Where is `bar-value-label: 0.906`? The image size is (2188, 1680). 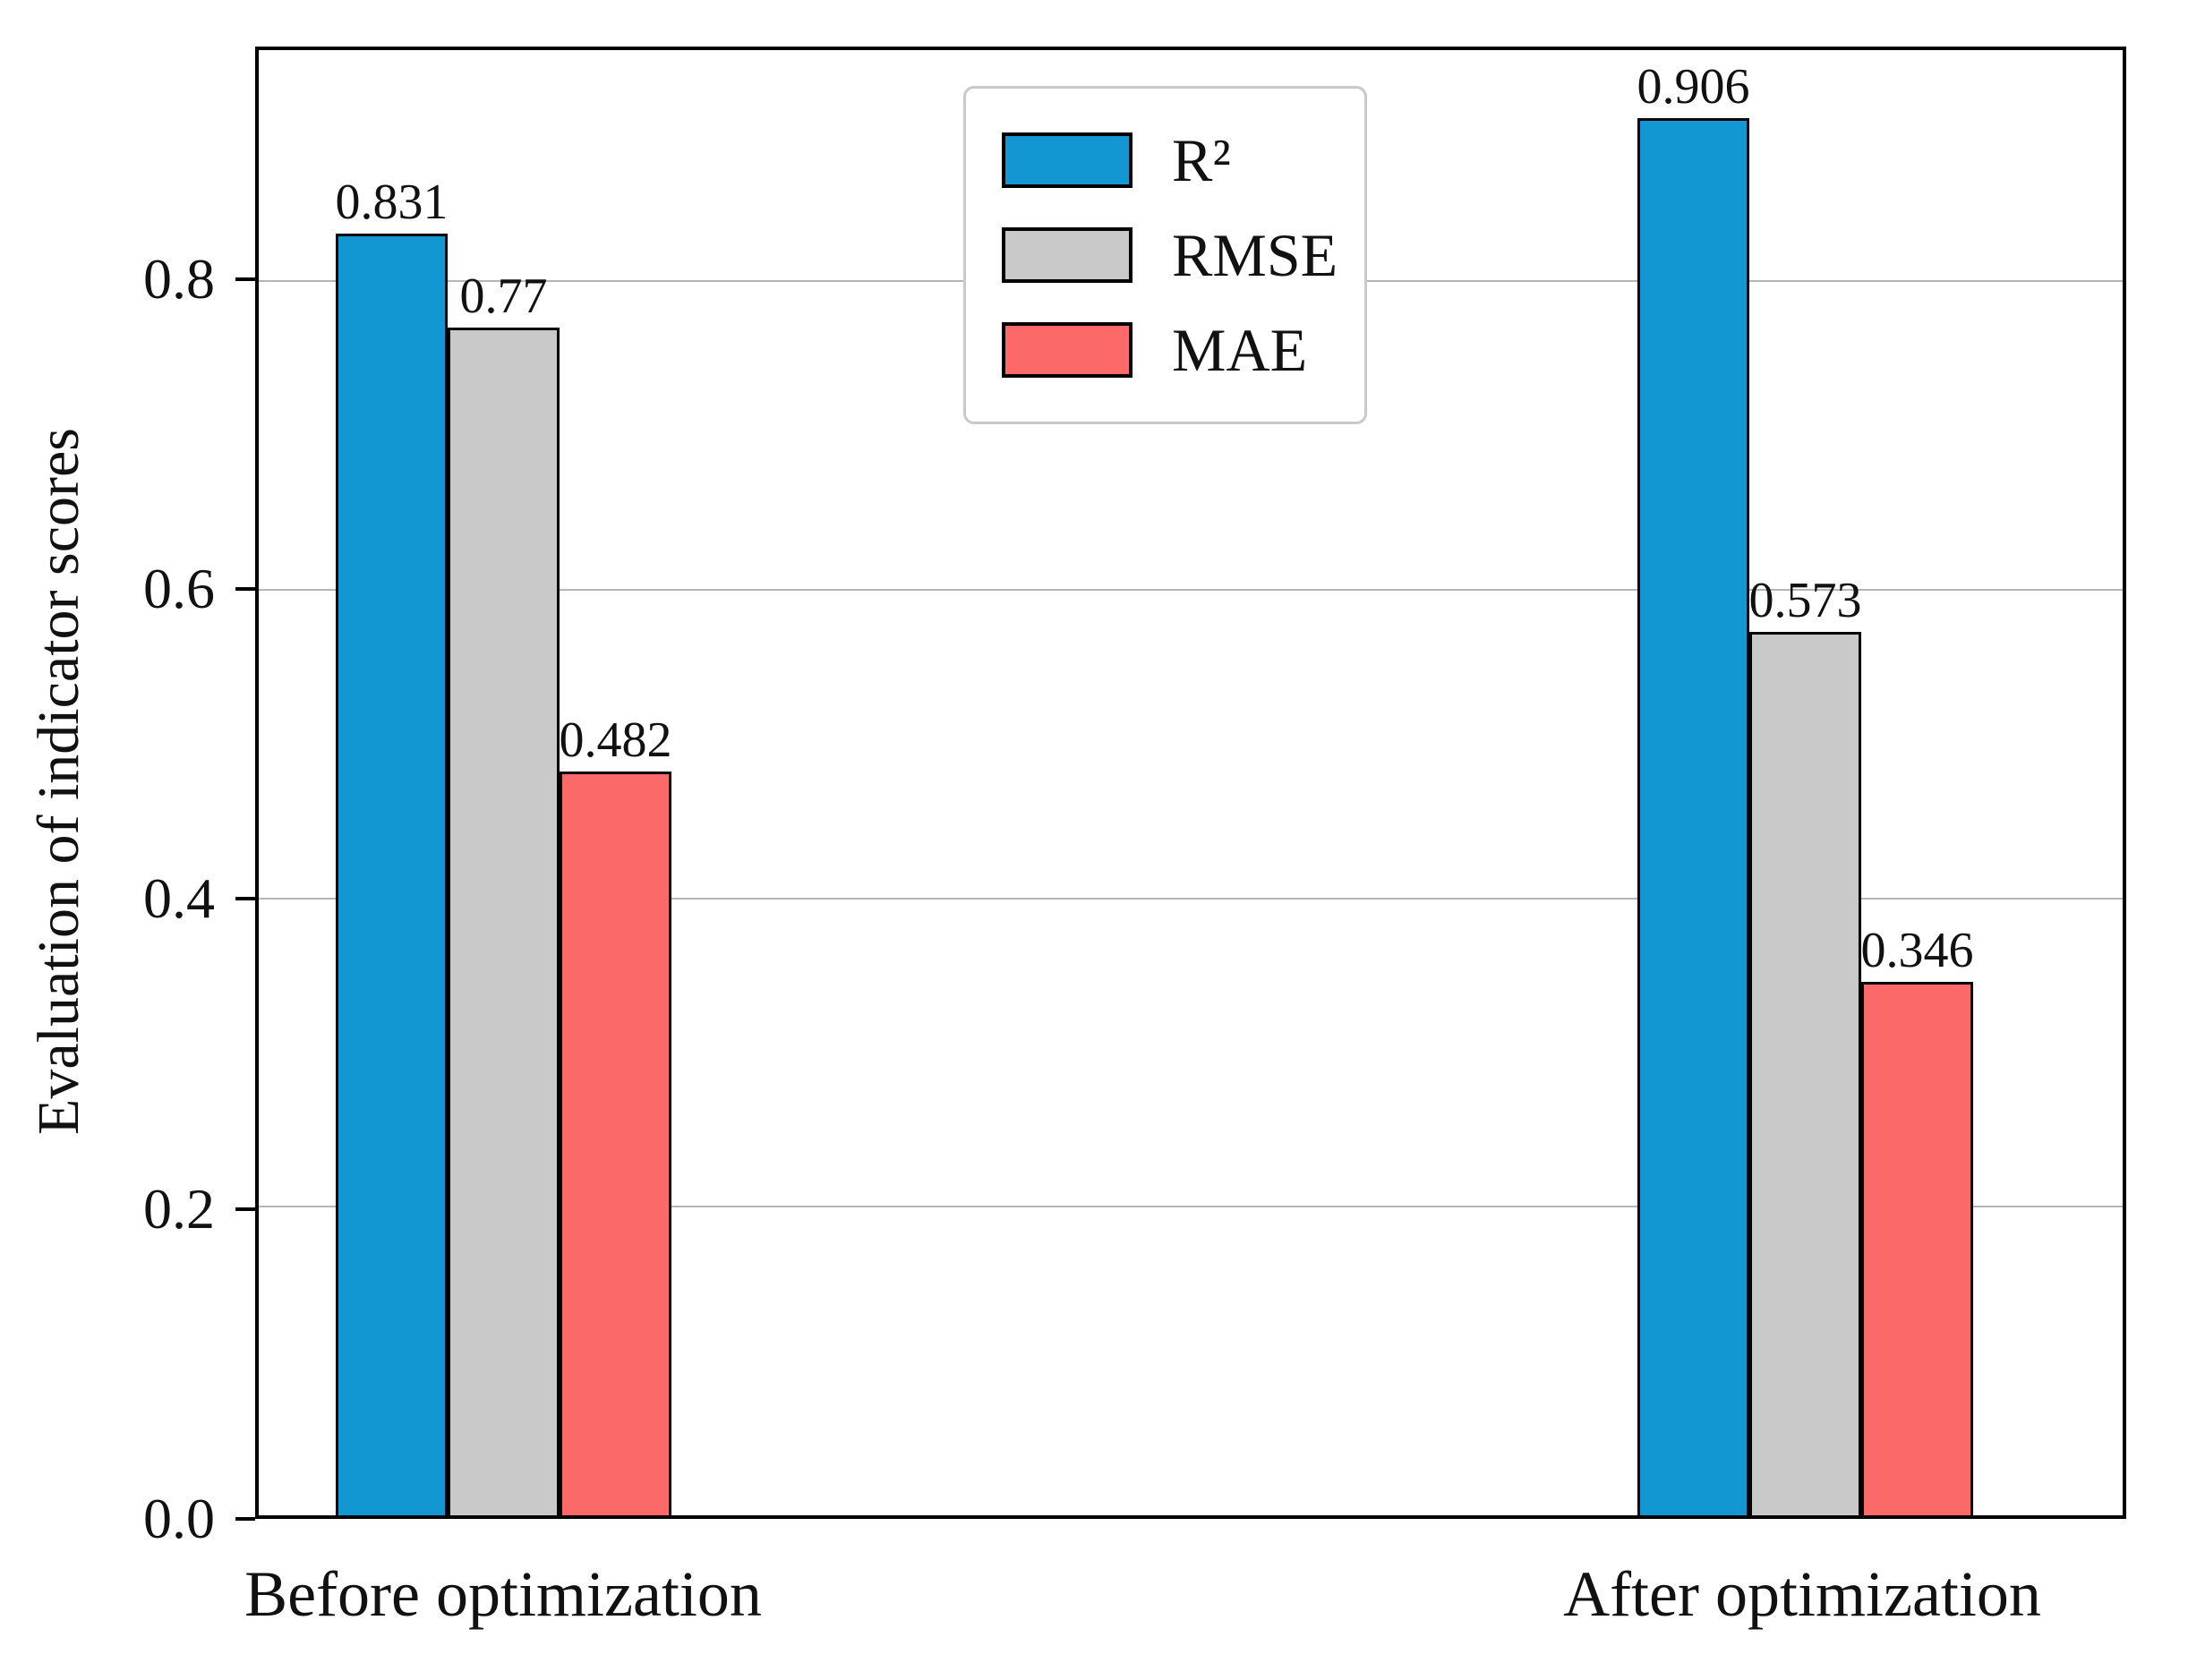
bar-value-label: 0.906 is located at coordinates (1694, 86).